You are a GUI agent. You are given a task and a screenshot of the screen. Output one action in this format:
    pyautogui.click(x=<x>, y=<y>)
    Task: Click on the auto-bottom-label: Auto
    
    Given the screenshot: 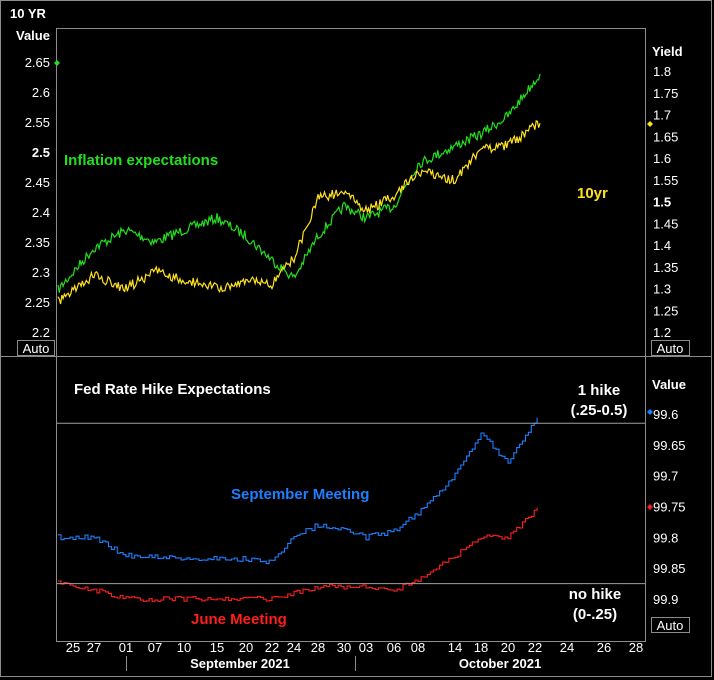 What is the action you would take?
    pyautogui.click(x=670, y=625)
    